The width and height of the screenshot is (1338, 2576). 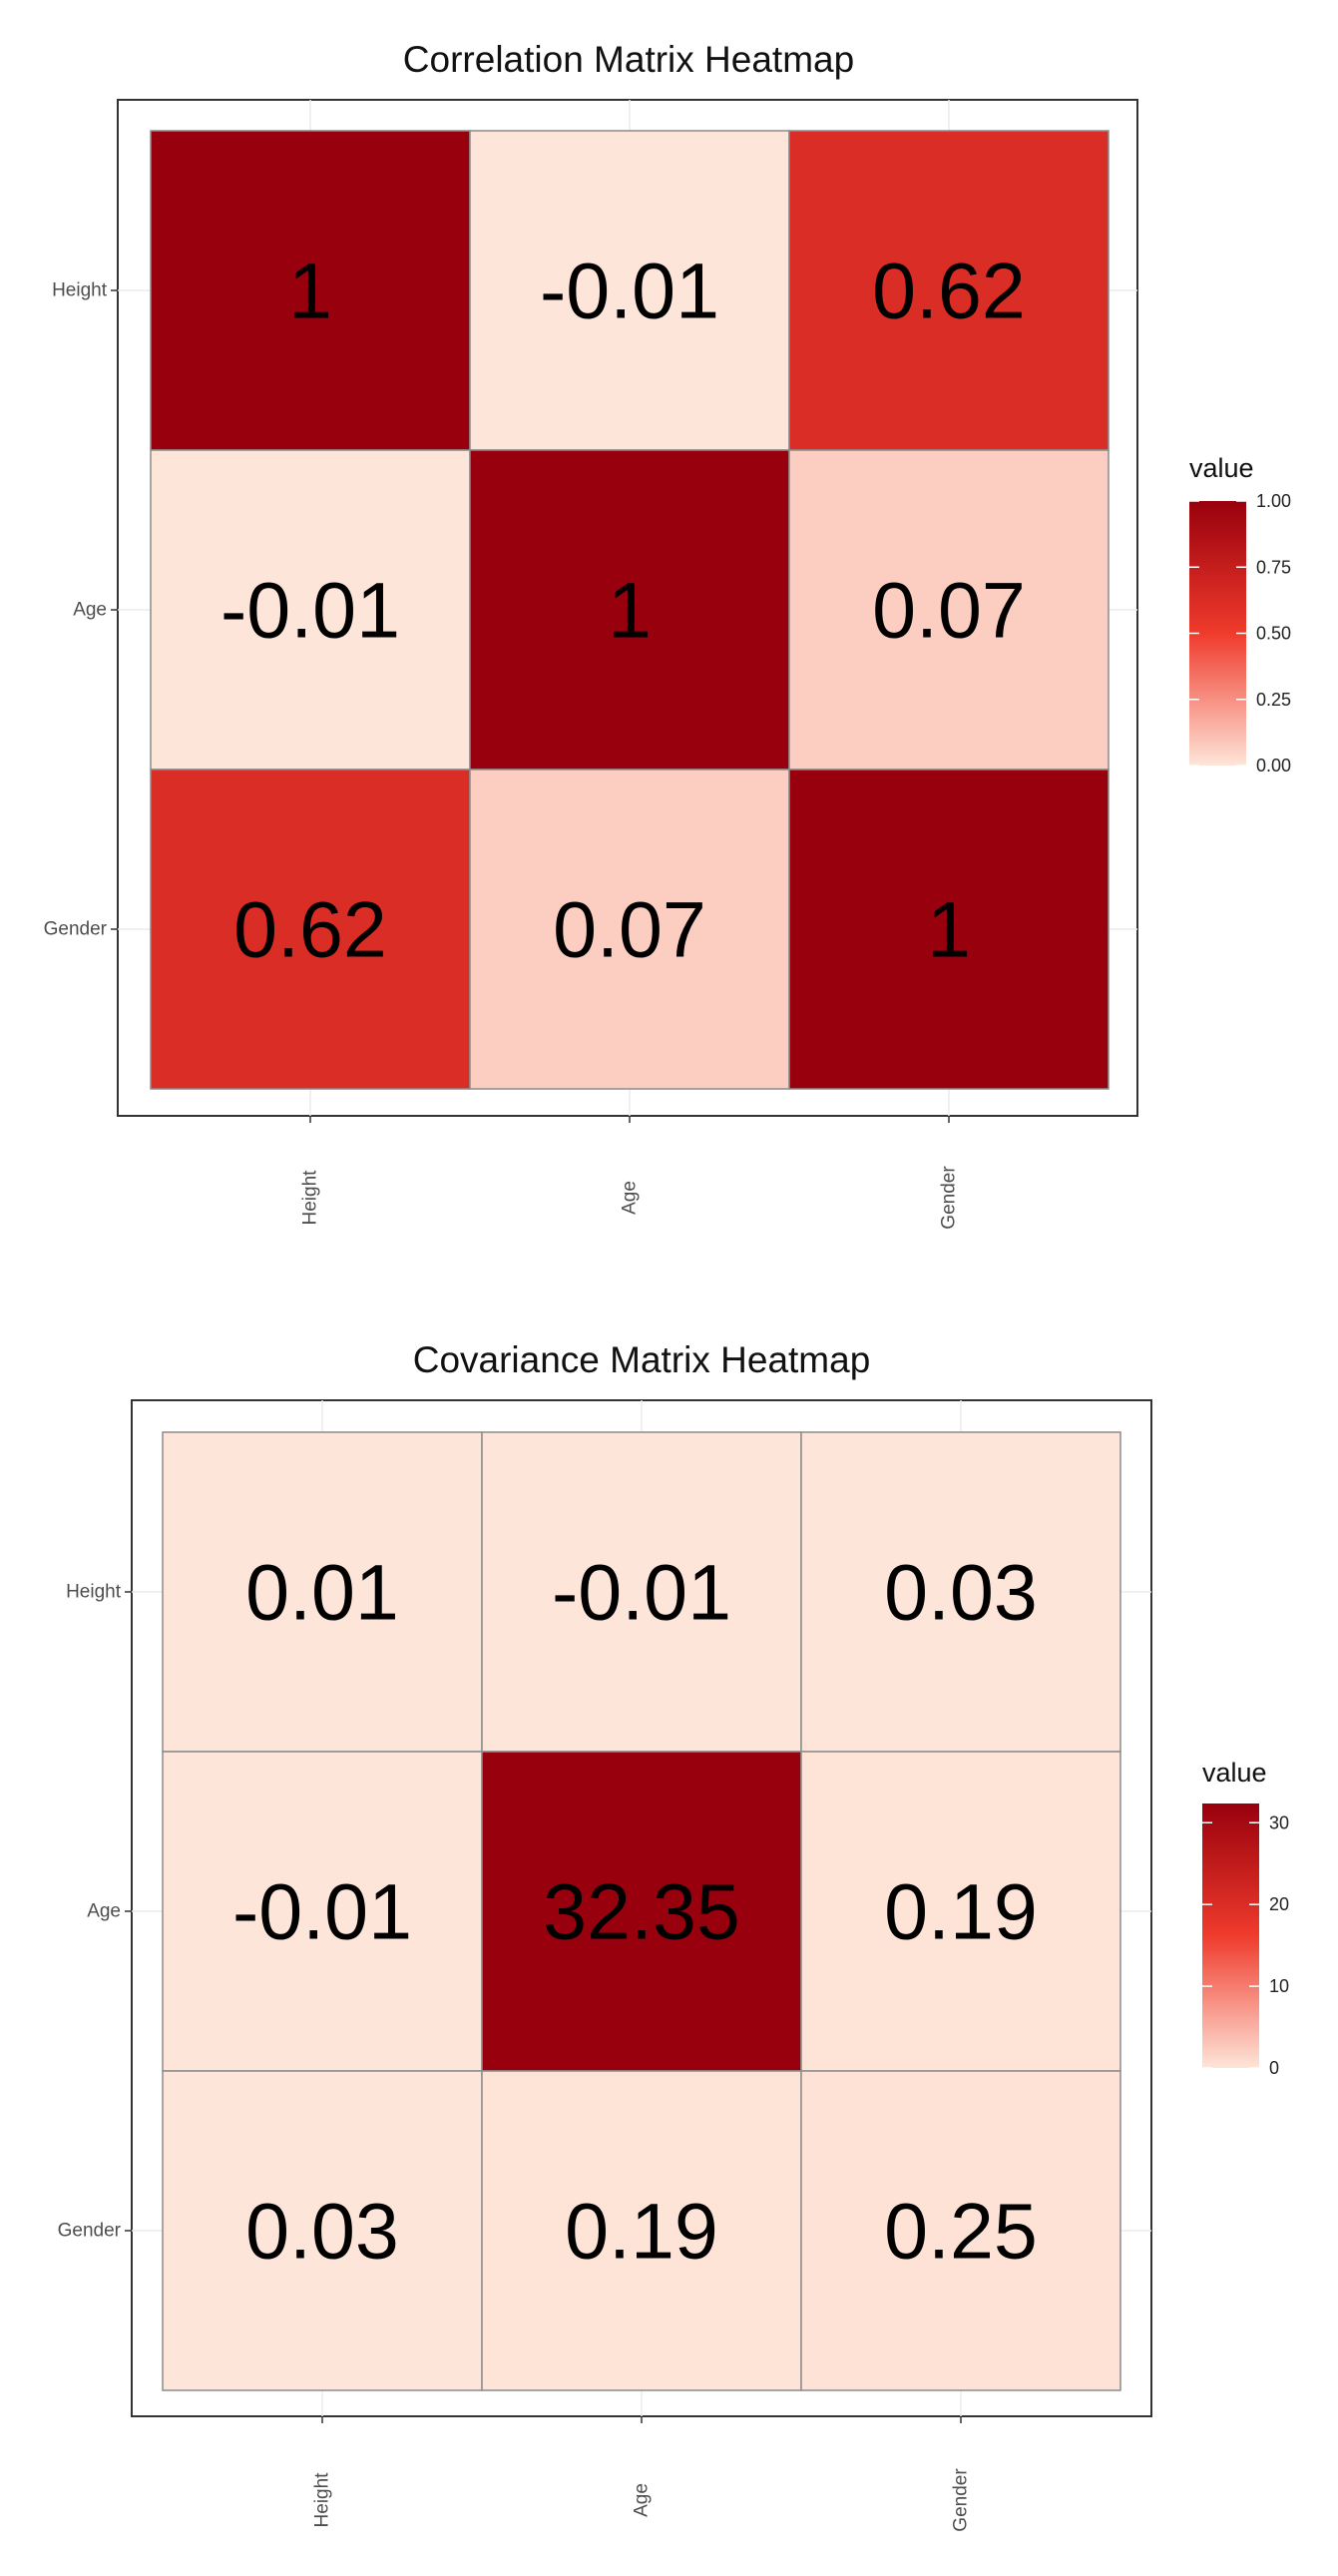 What do you see at coordinates (90, 611) in the screenshot?
I see `correlation-y-tick-label: Age` at bounding box center [90, 611].